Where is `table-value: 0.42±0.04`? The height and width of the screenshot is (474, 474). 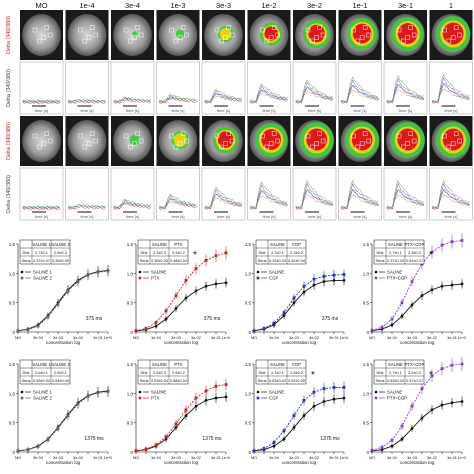
table-value: 0.42±0.04 is located at coordinates (296, 261).